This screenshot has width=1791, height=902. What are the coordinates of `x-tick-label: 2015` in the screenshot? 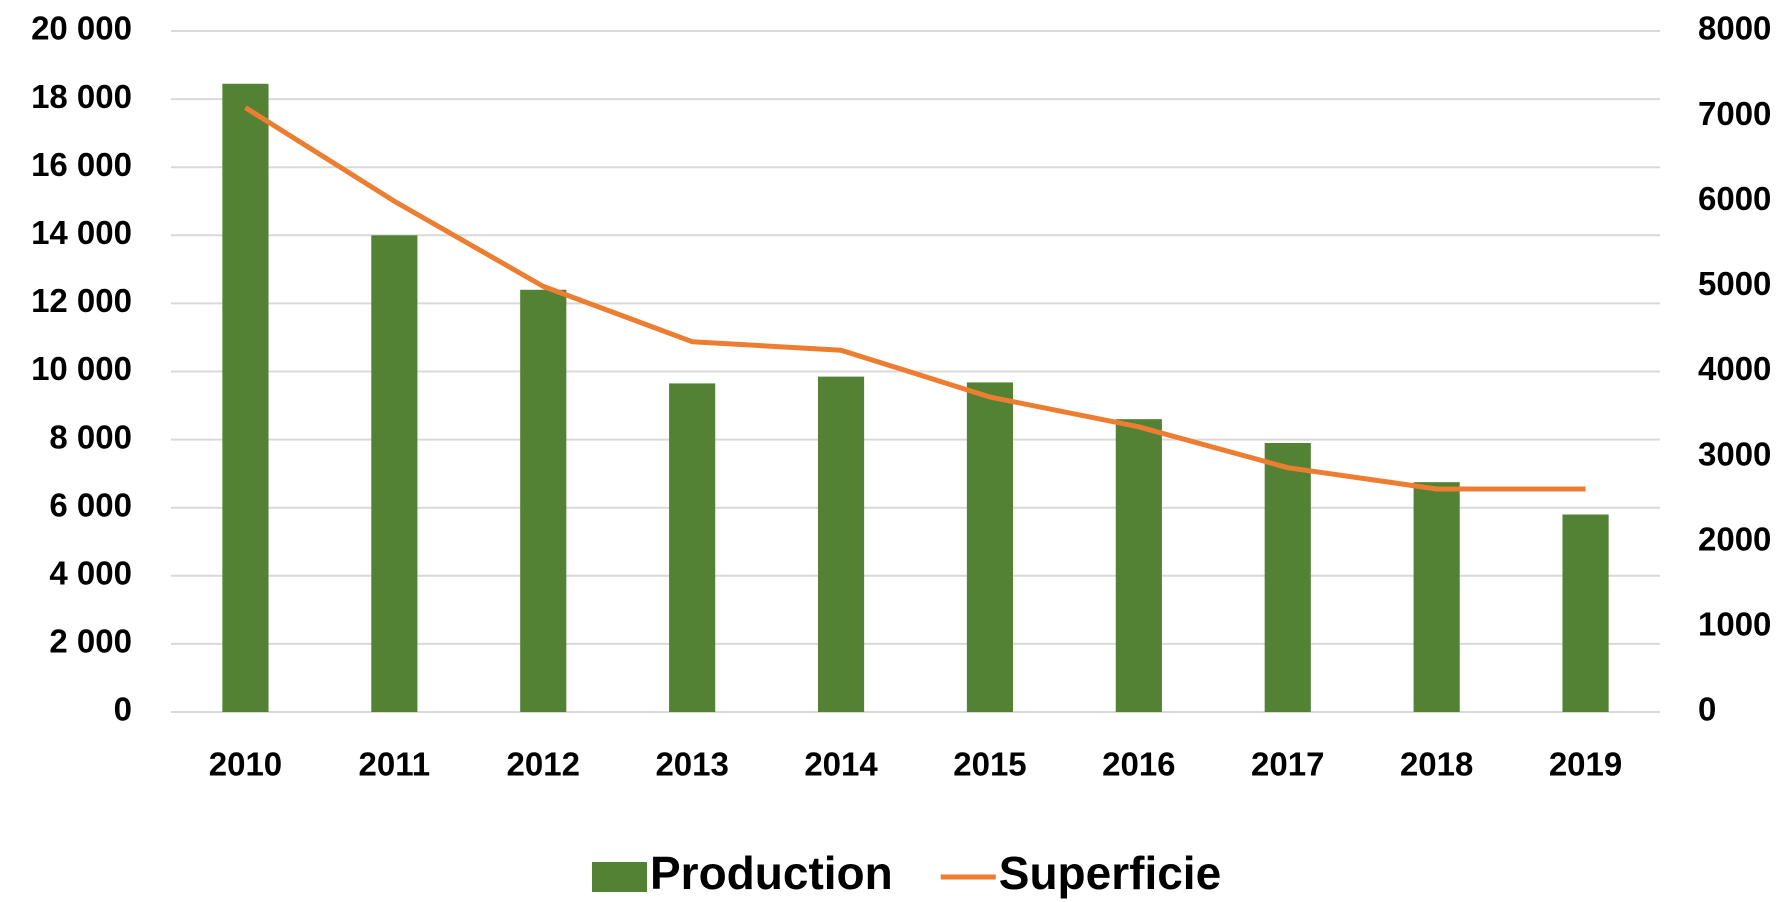 It's located at (989, 764).